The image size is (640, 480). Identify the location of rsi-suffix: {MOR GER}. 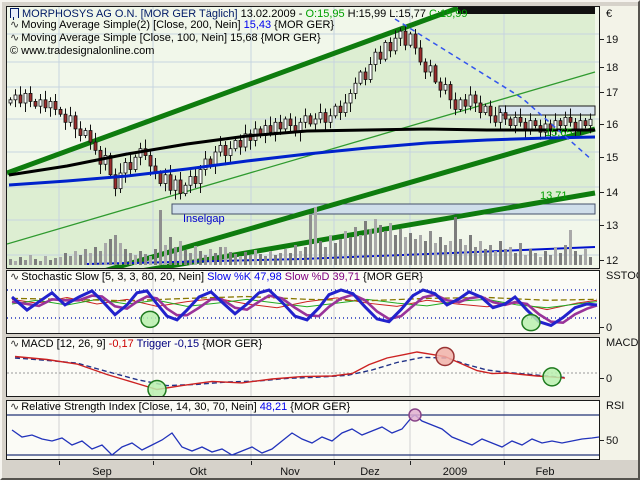
(319, 407).